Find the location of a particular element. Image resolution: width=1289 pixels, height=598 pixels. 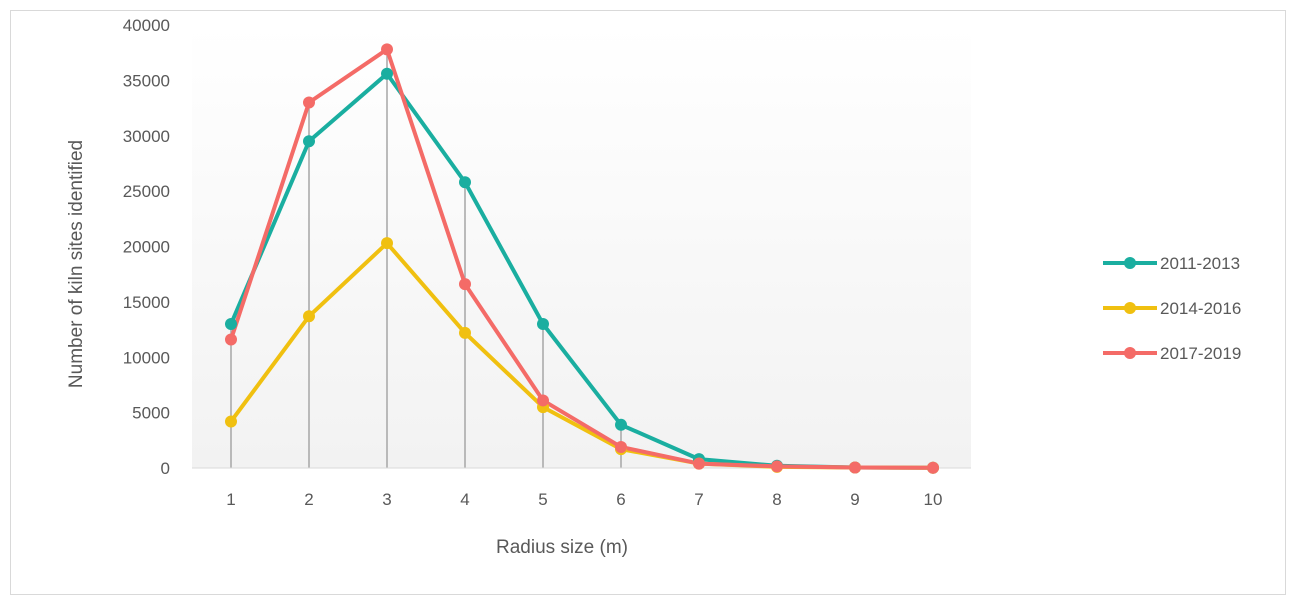

x-tick-label: 10 is located at coordinates (933, 499).